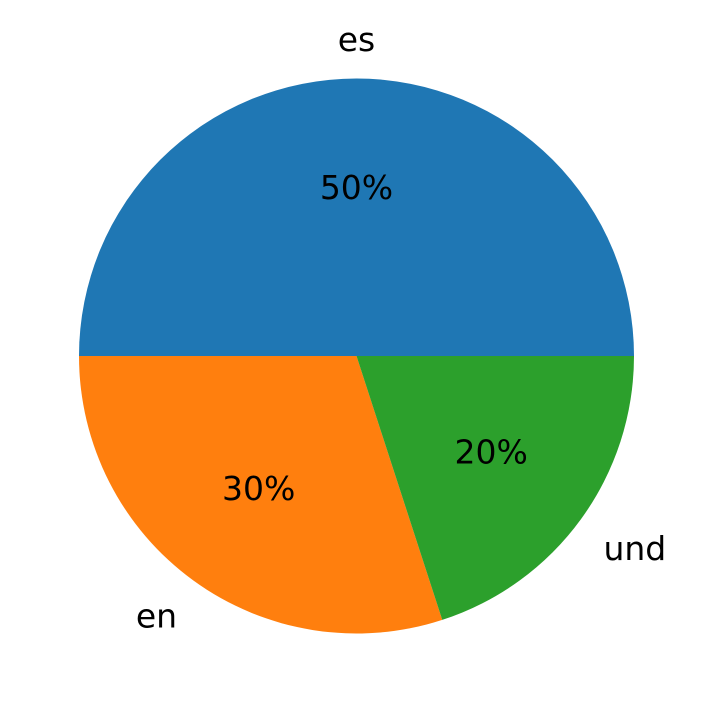  Describe the element at coordinates (357, 39) in the screenshot. I see `slice-label-es: es` at that location.